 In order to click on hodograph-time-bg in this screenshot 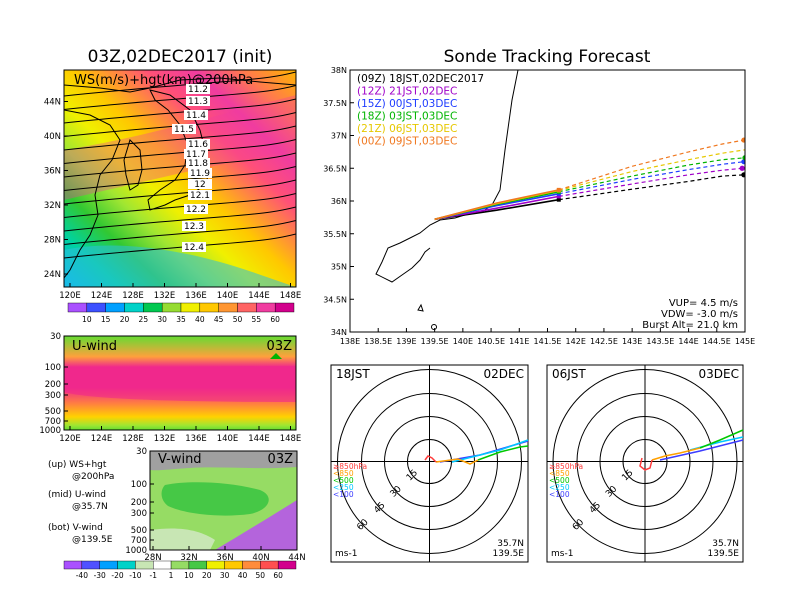, I will do `click(353, 373)`.